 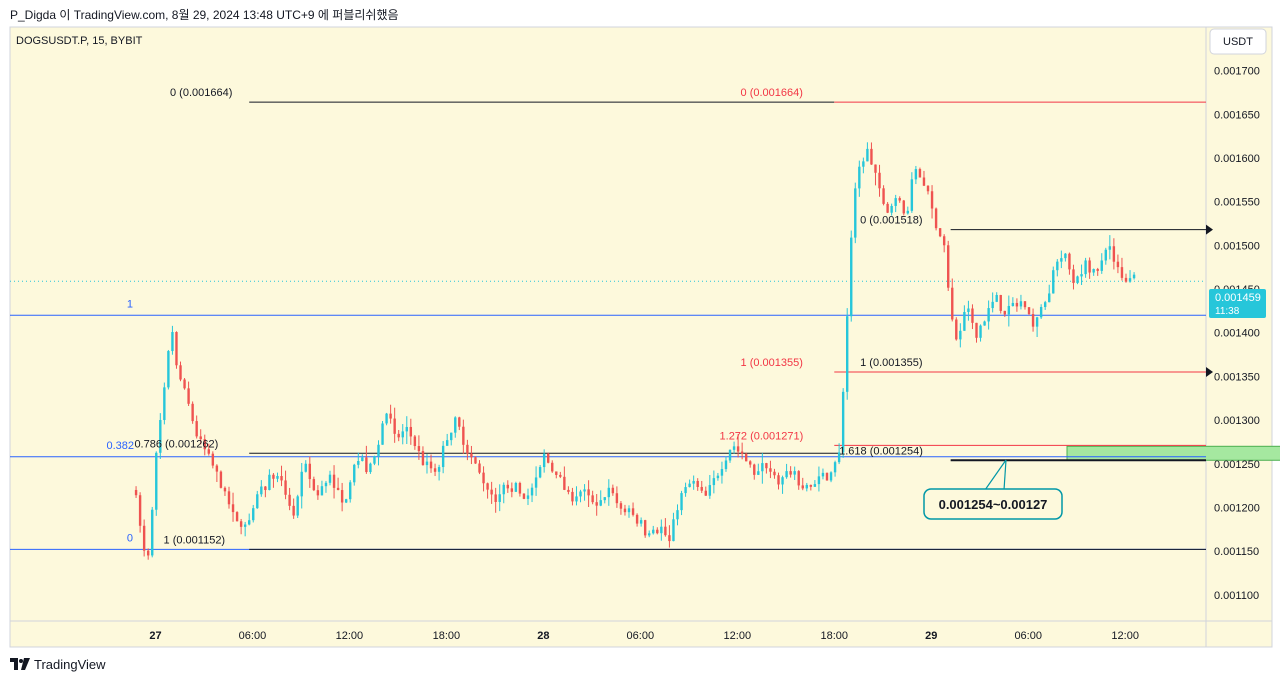 I want to click on currency-button: USDT, so click(x=1238, y=41).